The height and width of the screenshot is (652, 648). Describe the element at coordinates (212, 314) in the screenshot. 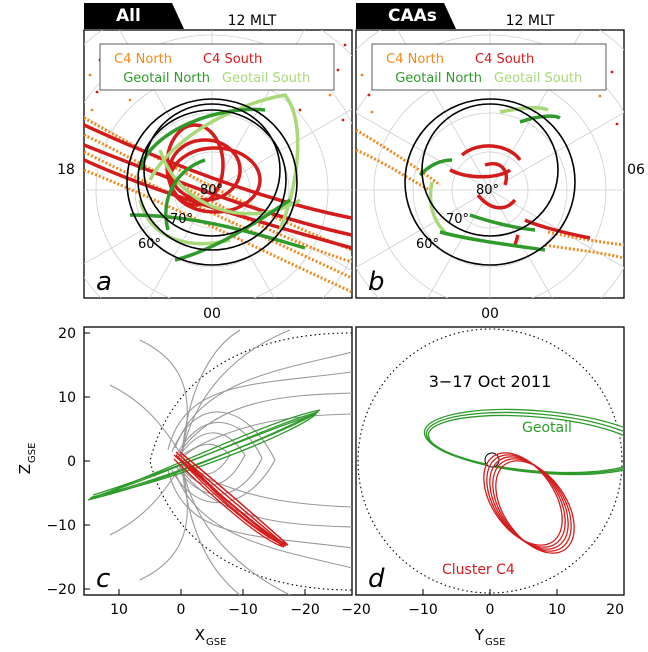

I see `panel-a-mlt-bottom: 00` at that location.